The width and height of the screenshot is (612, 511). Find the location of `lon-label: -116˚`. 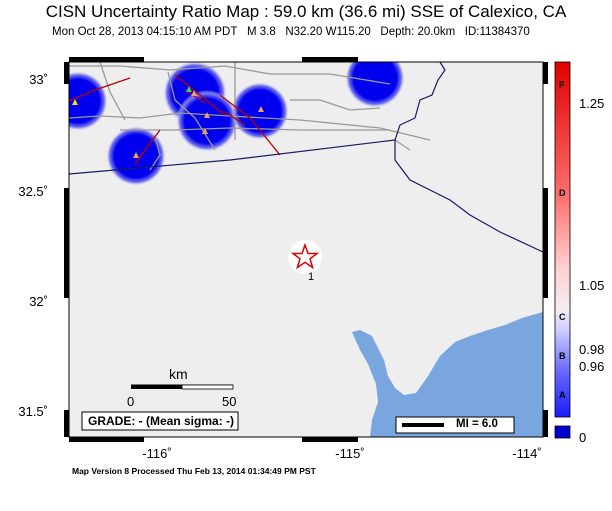

lon-label: -116˚ is located at coordinates (157, 453).